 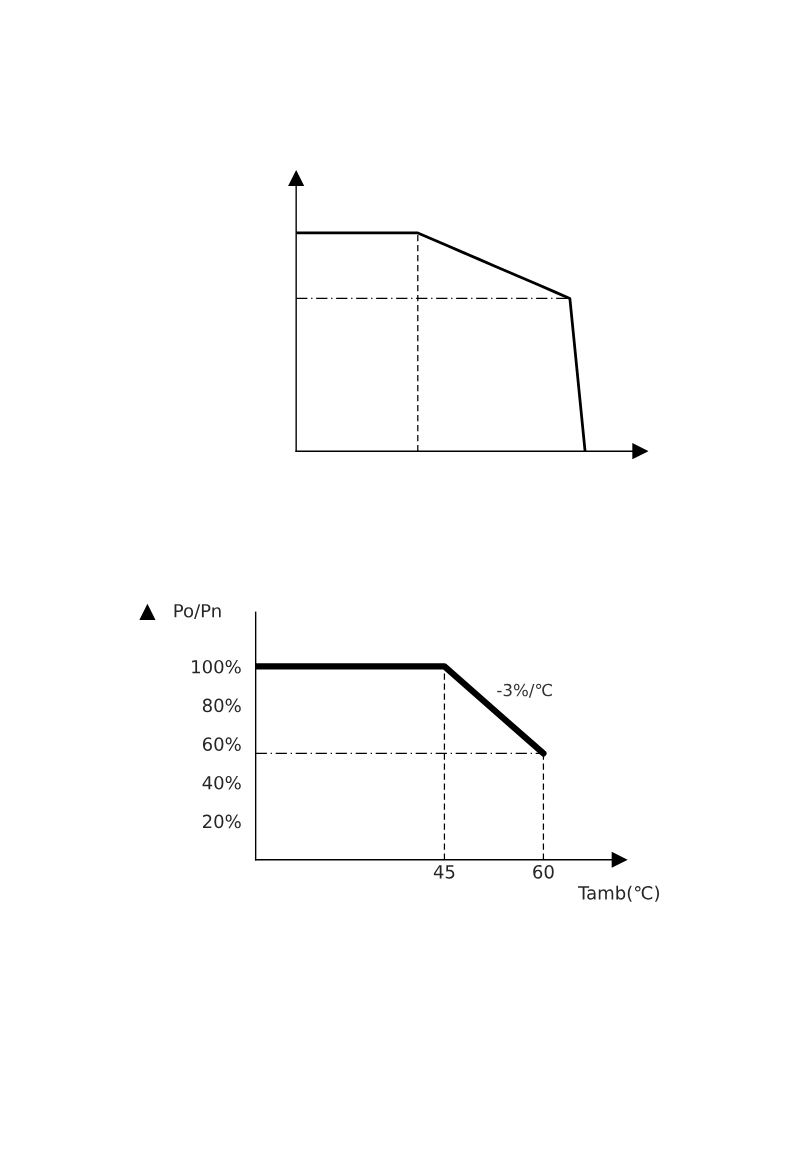 What do you see at coordinates (619, 893) in the screenshot?
I see `x-axis-title: Tamb(℃)` at bounding box center [619, 893].